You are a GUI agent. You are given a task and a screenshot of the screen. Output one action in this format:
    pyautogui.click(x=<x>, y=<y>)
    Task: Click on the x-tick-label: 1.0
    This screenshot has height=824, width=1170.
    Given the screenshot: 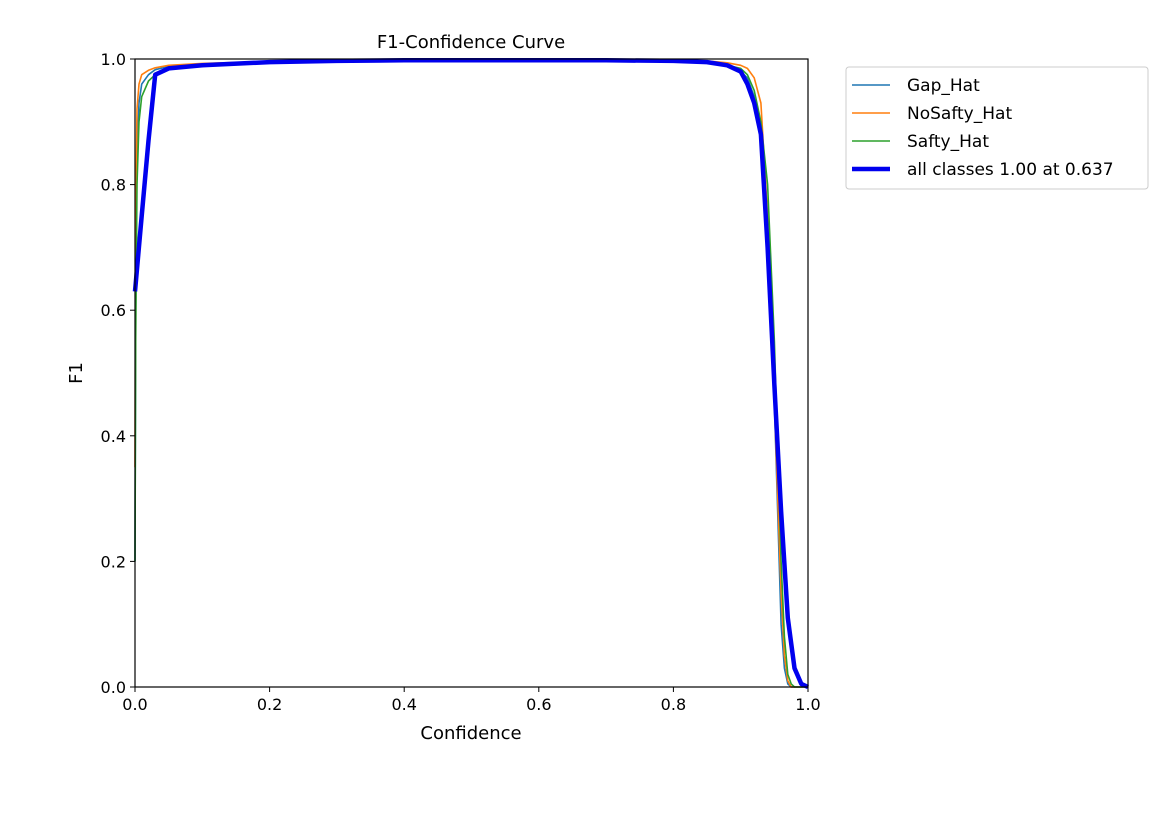 What is the action you would take?
    pyautogui.click(x=807, y=704)
    